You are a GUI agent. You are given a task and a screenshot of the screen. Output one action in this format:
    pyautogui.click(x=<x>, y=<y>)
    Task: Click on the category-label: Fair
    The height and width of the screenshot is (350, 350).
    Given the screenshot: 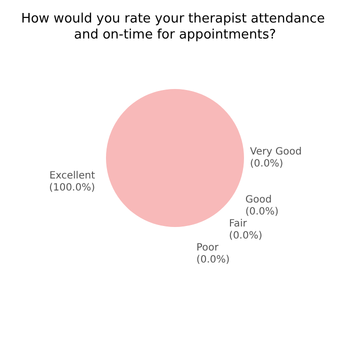 What is the action you would take?
    pyautogui.click(x=238, y=224)
    